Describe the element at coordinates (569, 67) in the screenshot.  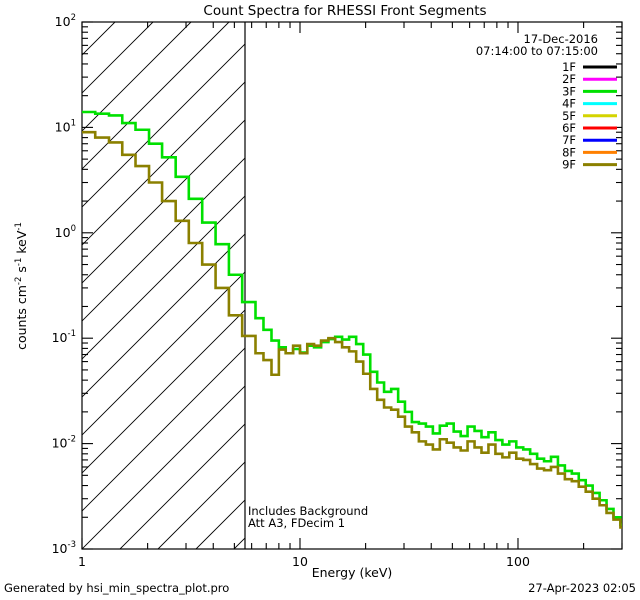
I see `legend-label-1f: 1F` at that location.